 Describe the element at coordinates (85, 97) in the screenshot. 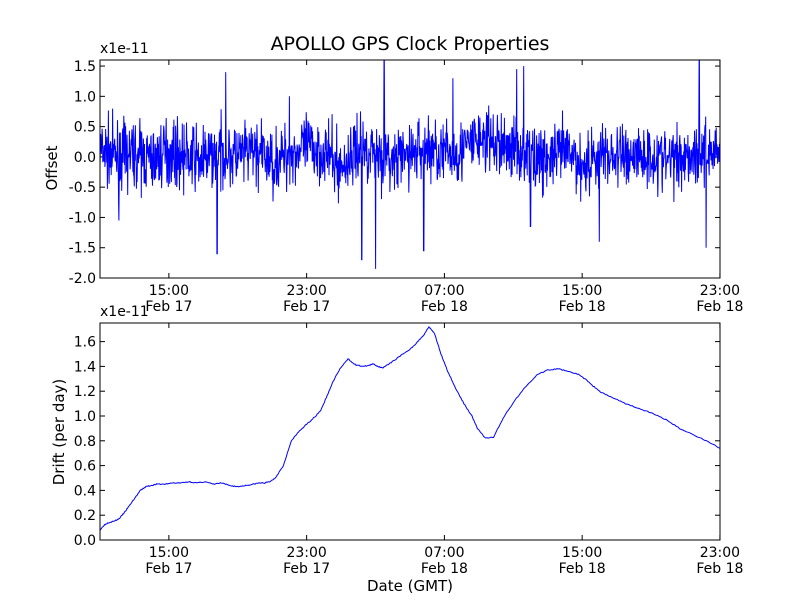

I see `offset-ytick-label: 1.0` at that location.